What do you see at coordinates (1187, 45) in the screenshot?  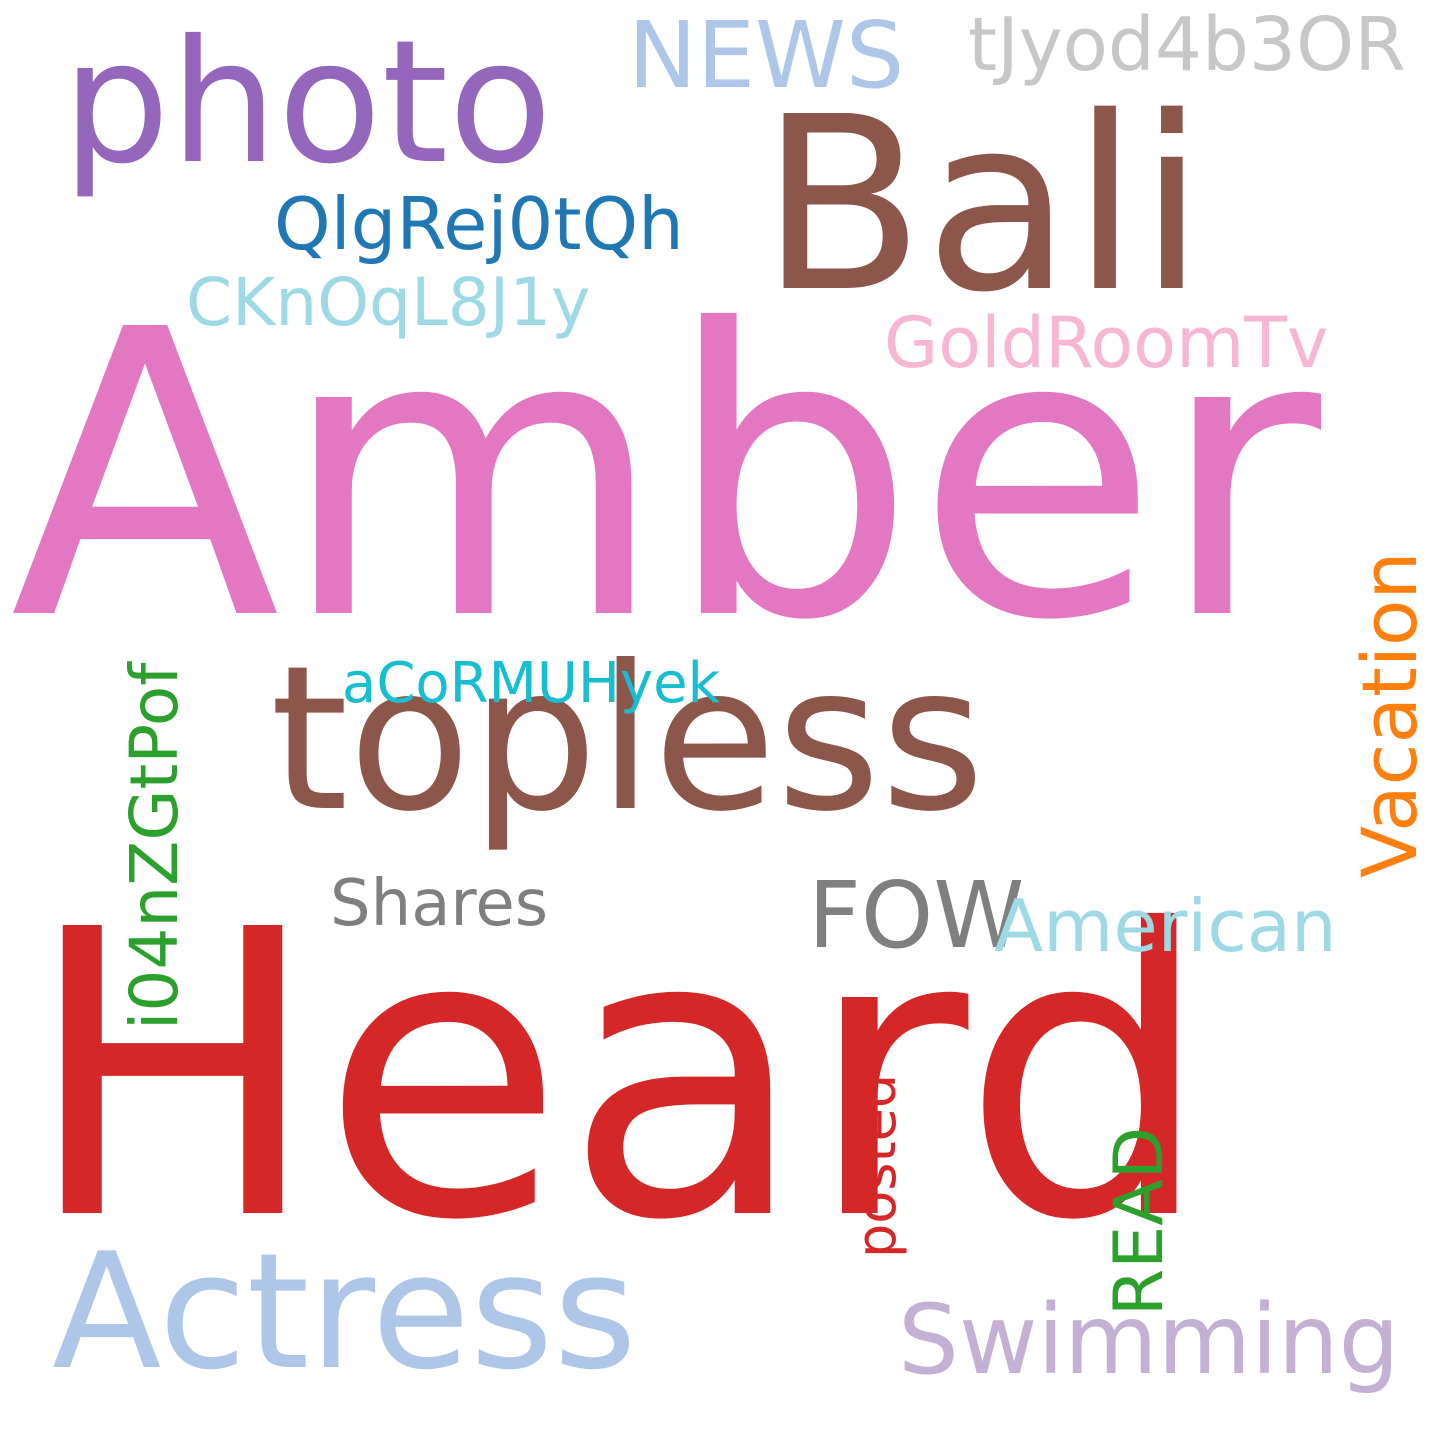 I see `word-tjyod: tJyod4b3OR` at bounding box center [1187, 45].